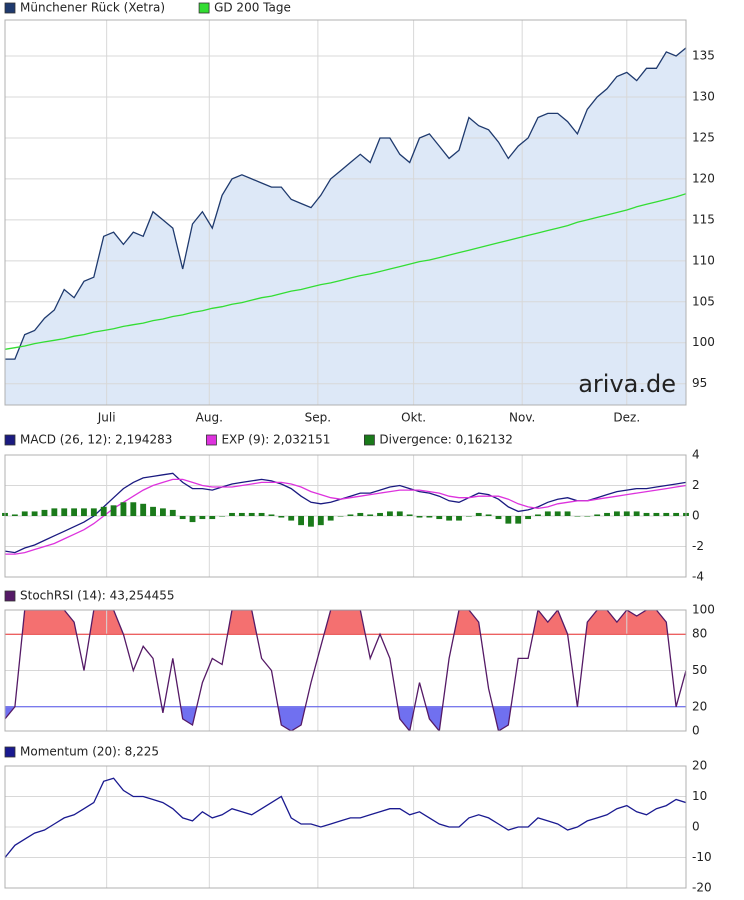 This screenshot has height=900, width=744. What do you see at coordinates (699, 383) in the screenshot?
I see `y-tick-label: 95` at bounding box center [699, 383].